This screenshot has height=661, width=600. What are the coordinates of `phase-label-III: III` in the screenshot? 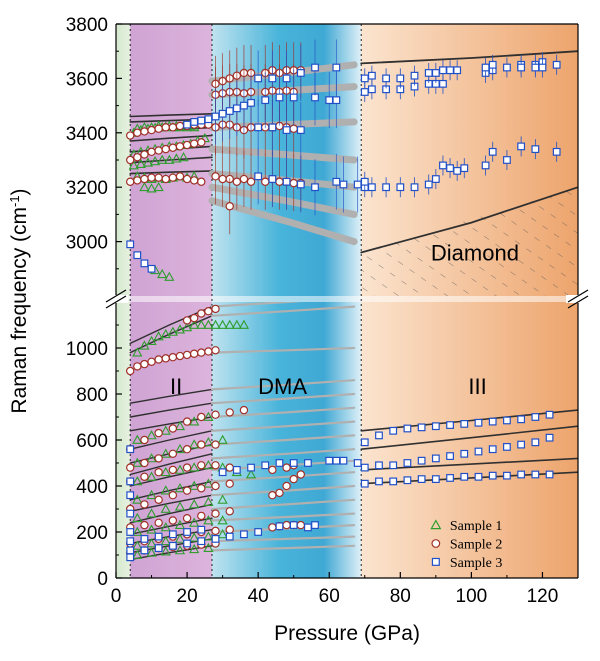 It's located at (477, 386).